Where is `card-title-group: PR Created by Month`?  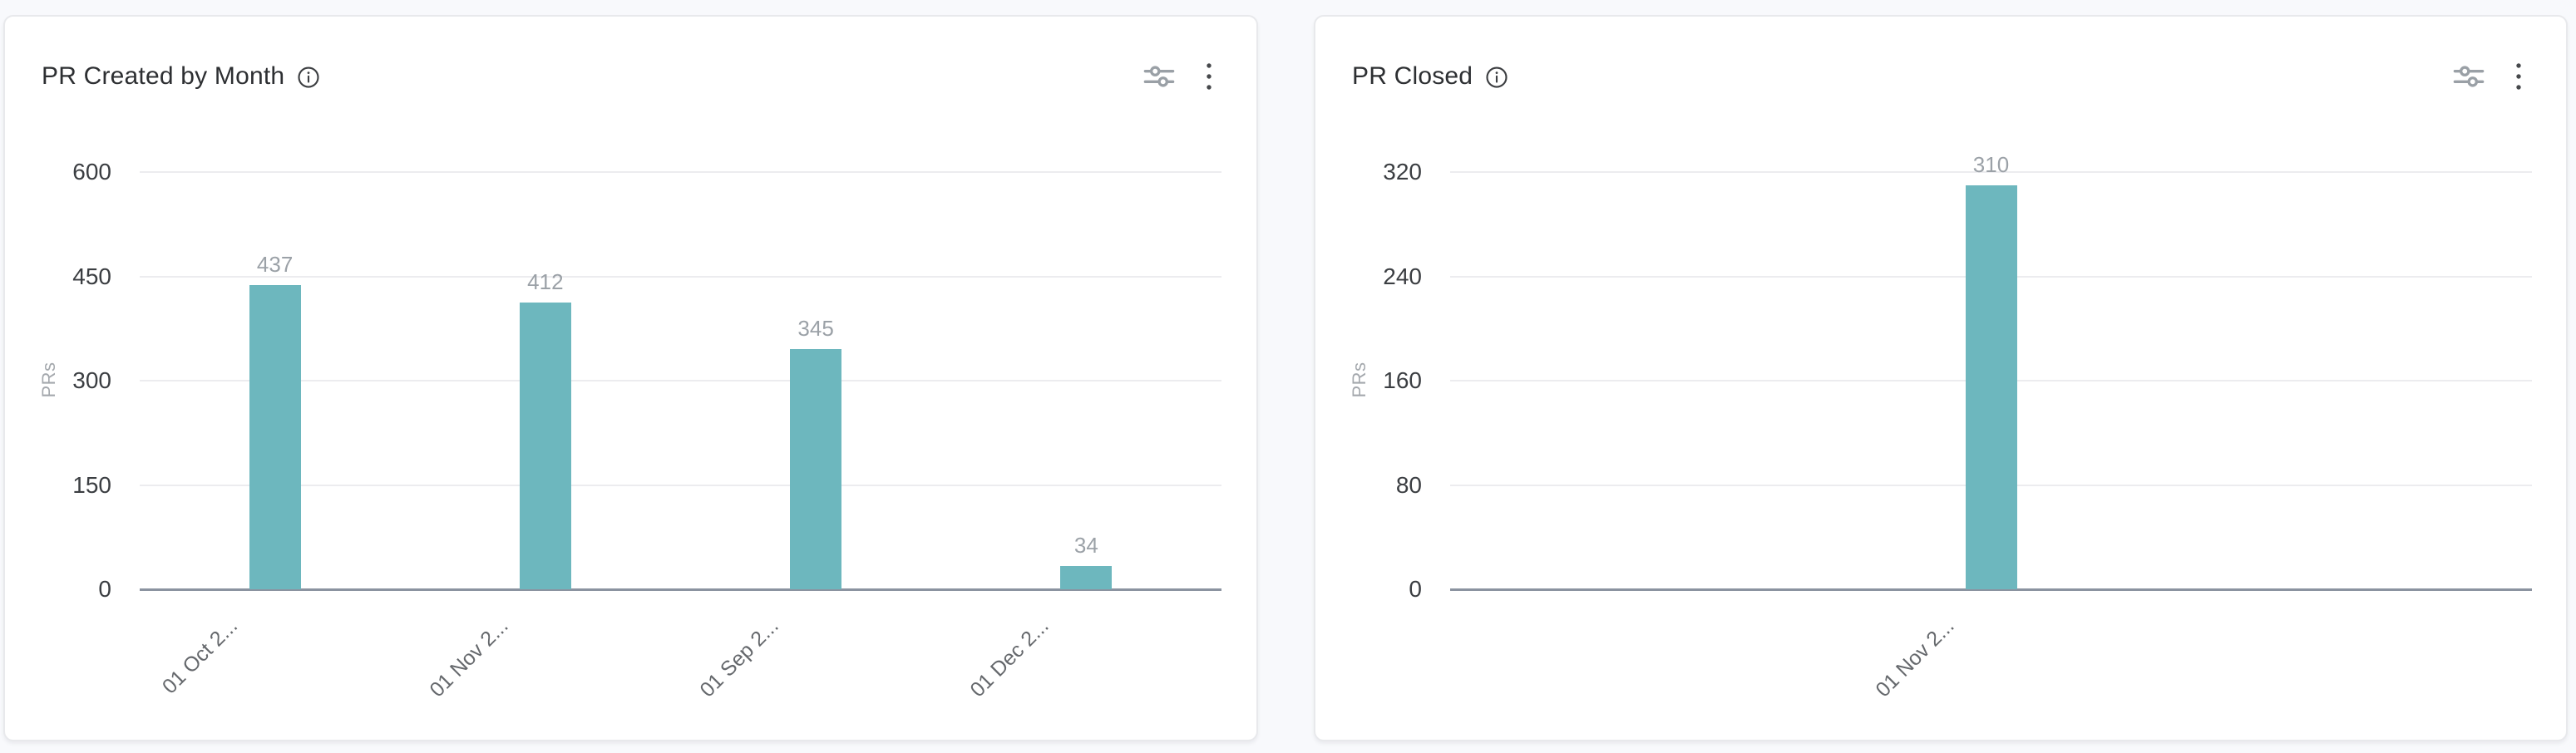
card-title-group: PR Created by Month is located at coordinates (181, 76).